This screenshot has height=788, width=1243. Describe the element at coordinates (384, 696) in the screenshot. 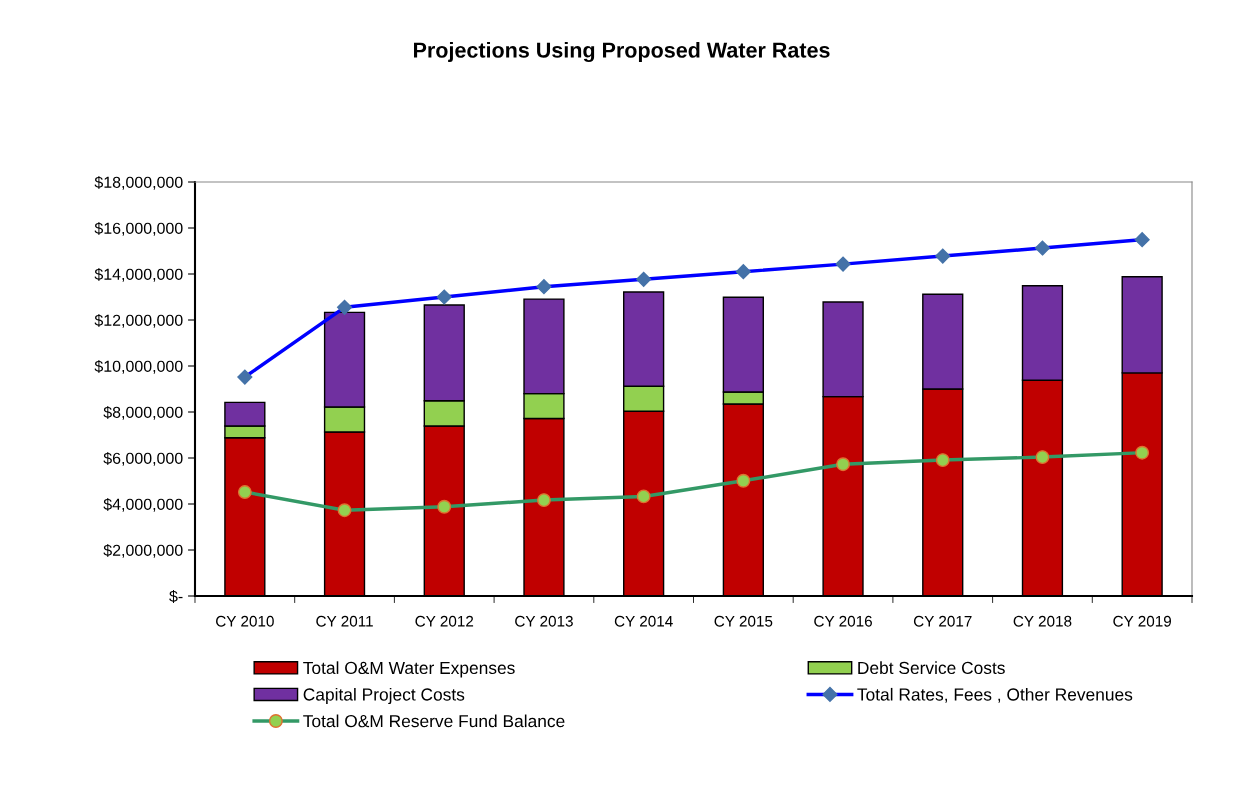

I see `legend-label: Capital Project Costs` at that location.